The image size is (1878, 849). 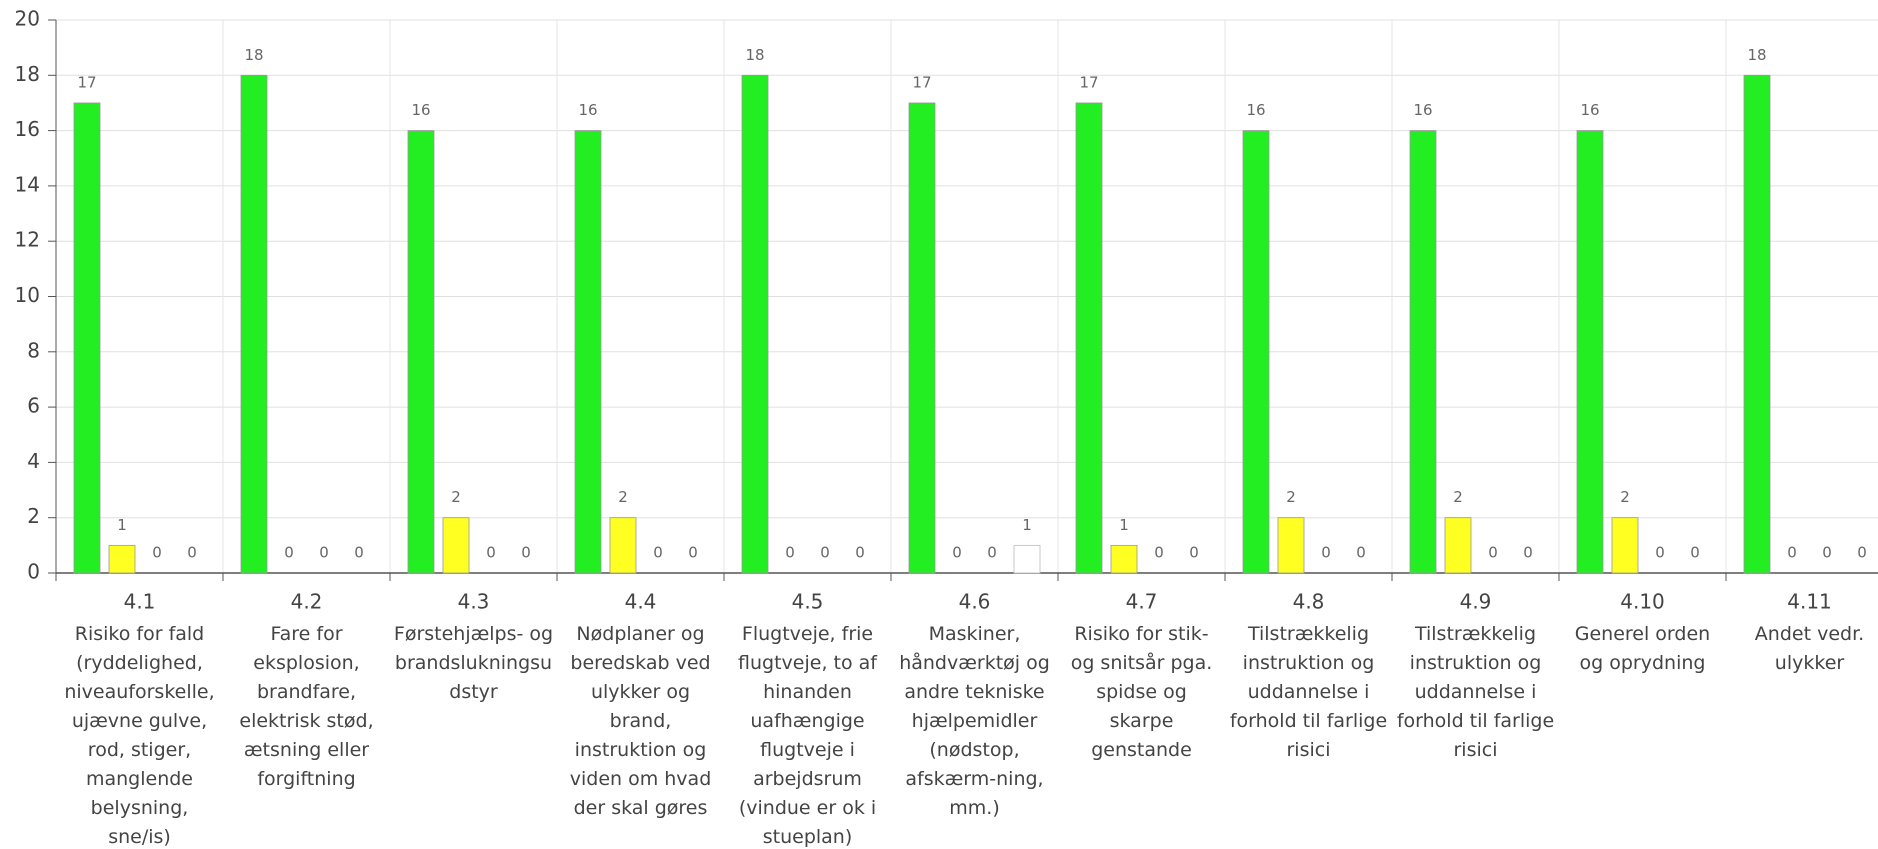 I want to click on y-tick-label: 4, so click(x=33, y=461).